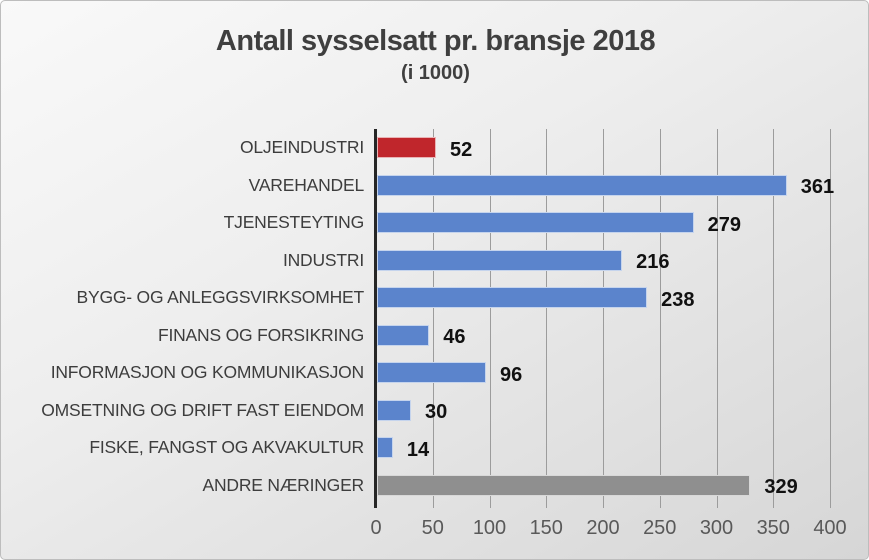 This screenshot has width=869, height=560. I want to click on chart-subtitle: (i 1000), so click(435, 73).